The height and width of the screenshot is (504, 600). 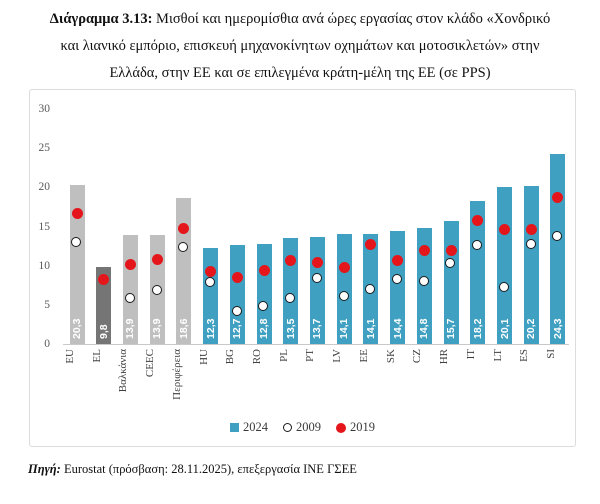 I want to click on x-axis-label: Περιφέρεια, so click(x=176, y=374).